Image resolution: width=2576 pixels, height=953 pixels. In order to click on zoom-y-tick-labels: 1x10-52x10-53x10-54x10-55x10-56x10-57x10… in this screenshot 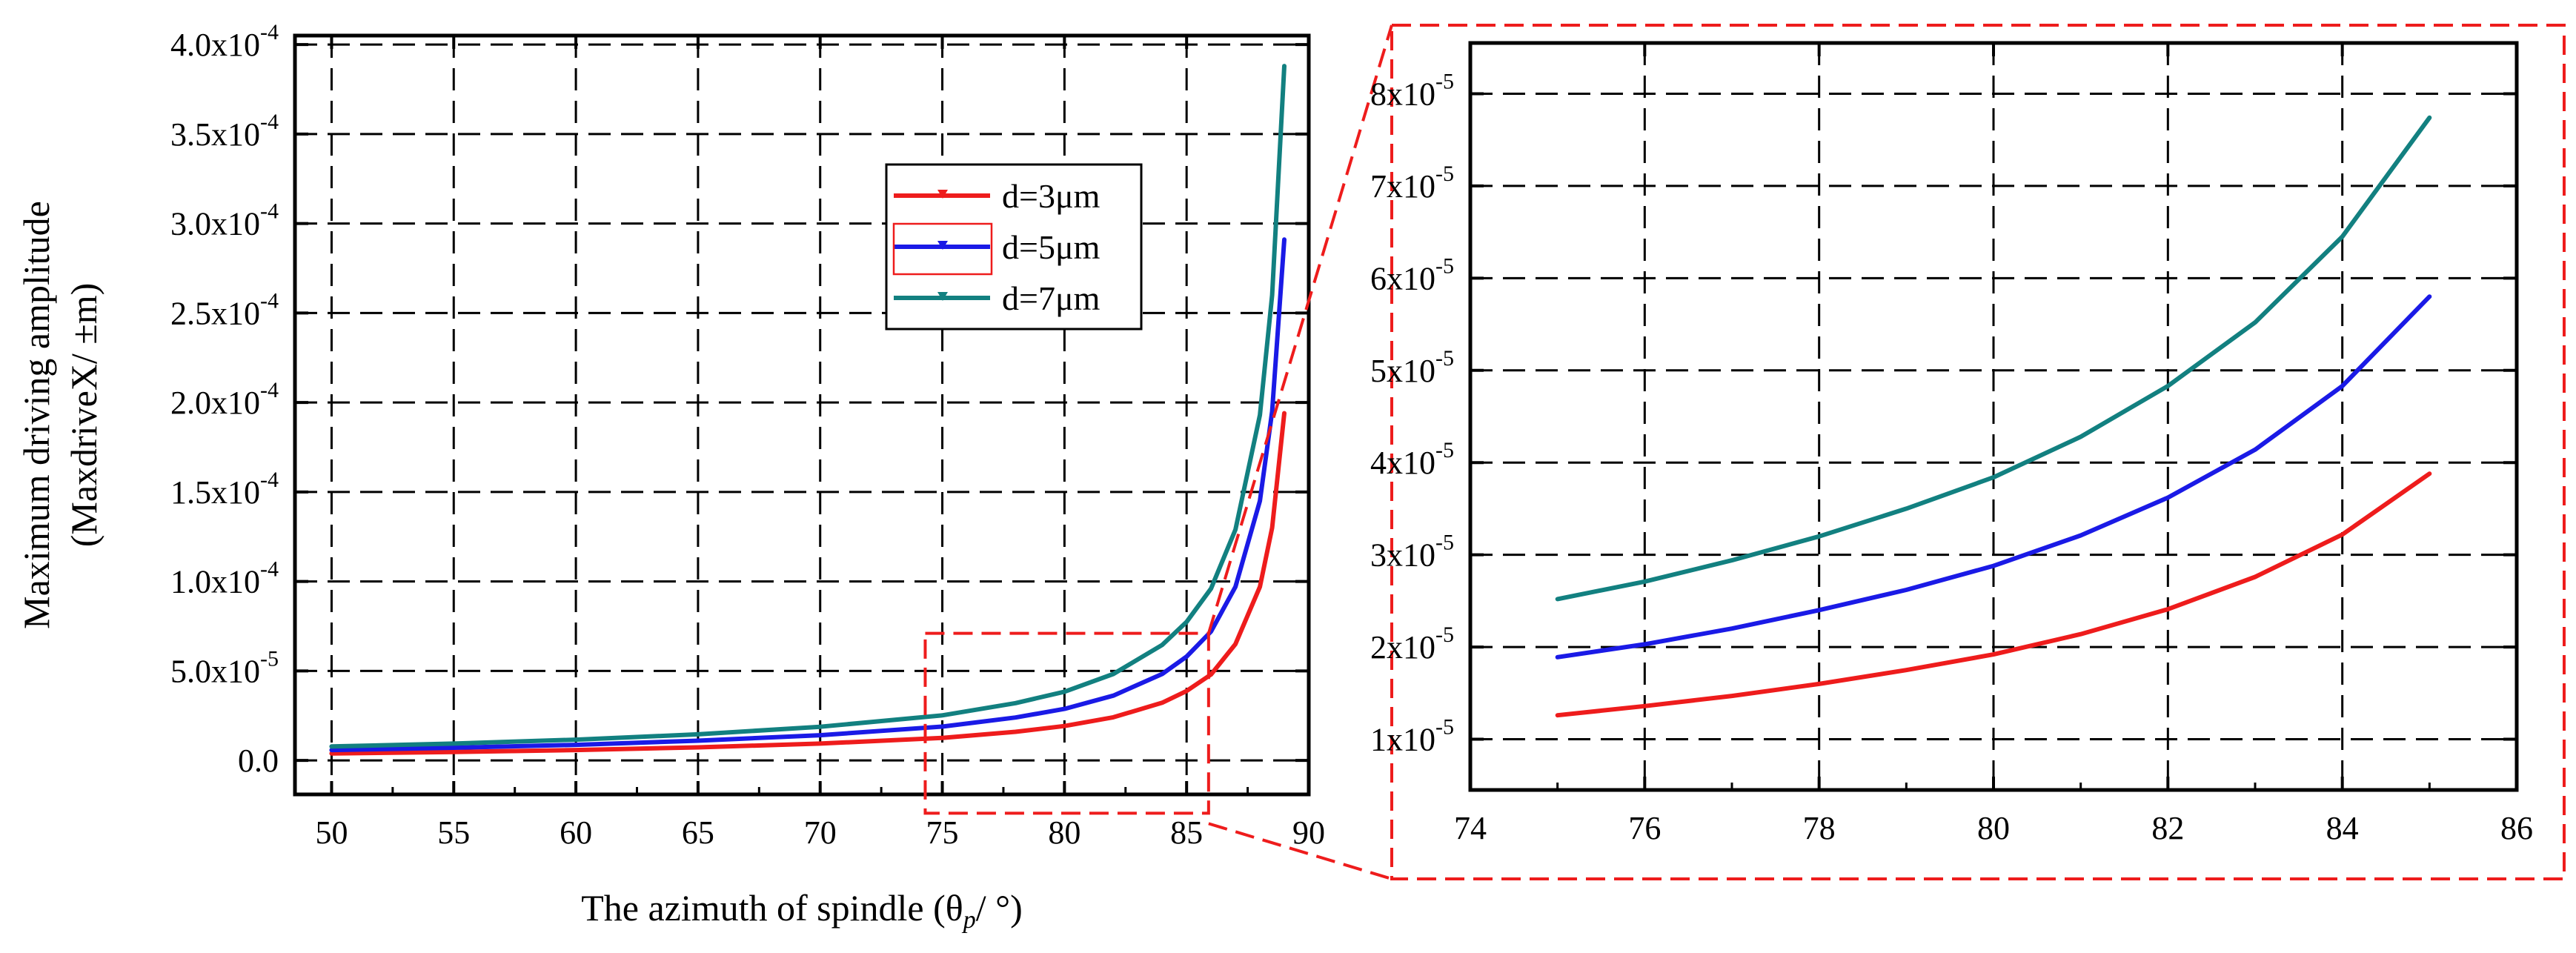, I will do `click(1412, 413)`.